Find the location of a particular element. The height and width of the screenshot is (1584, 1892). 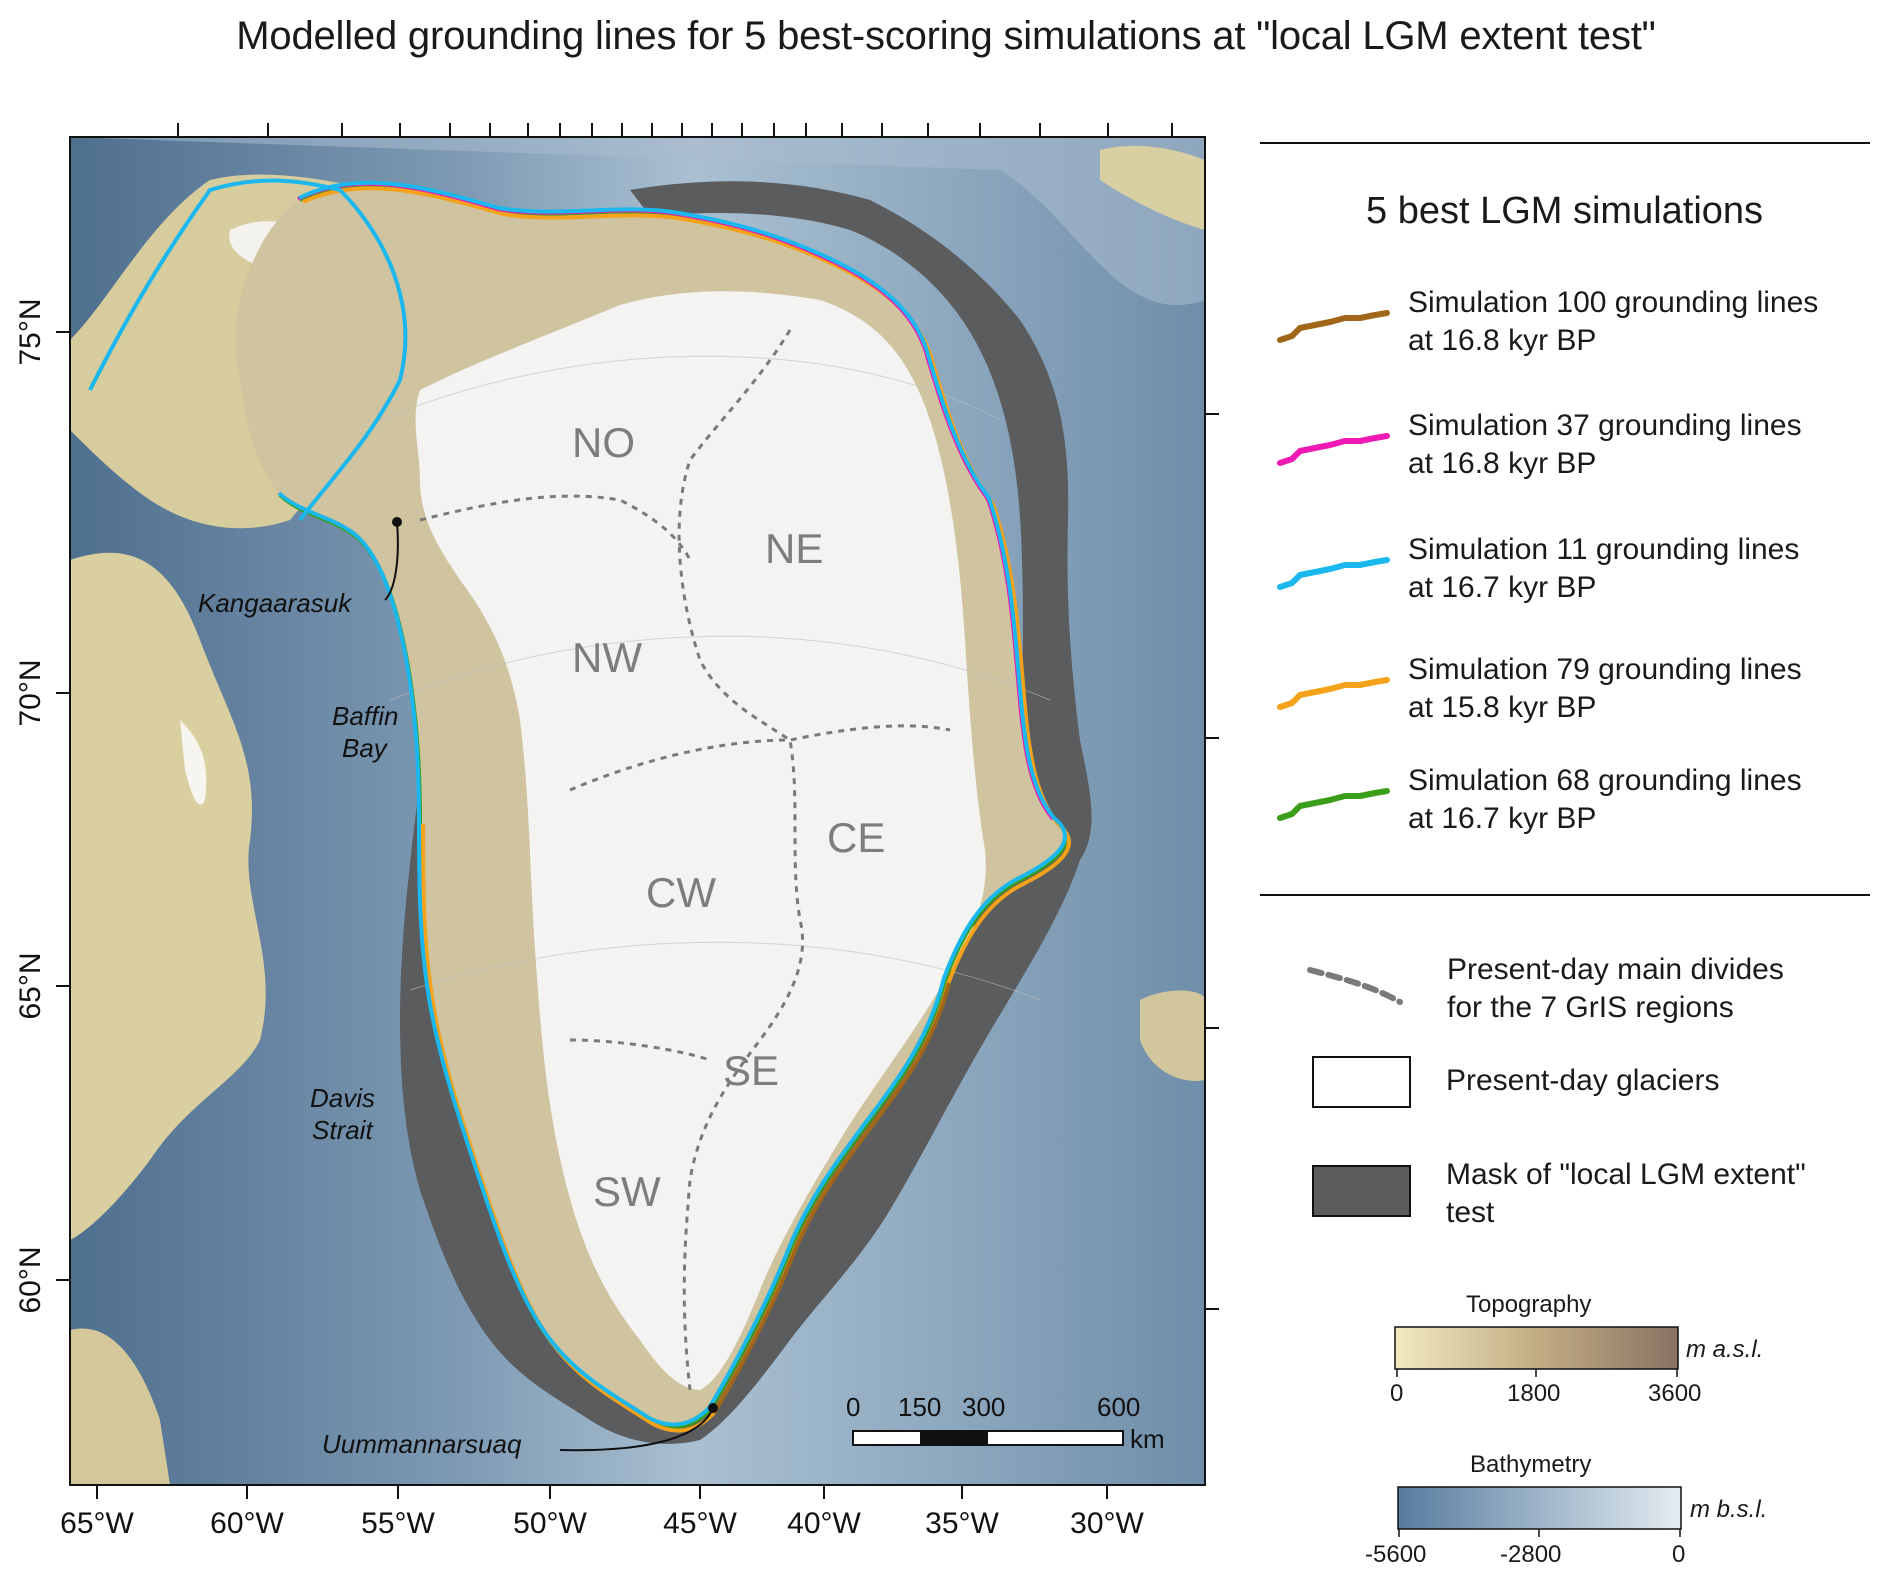

longitude-labels: 65°W 60°W 55°W 50°W 45°W 40°W 35°W 30°W is located at coordinates (602, 1523).